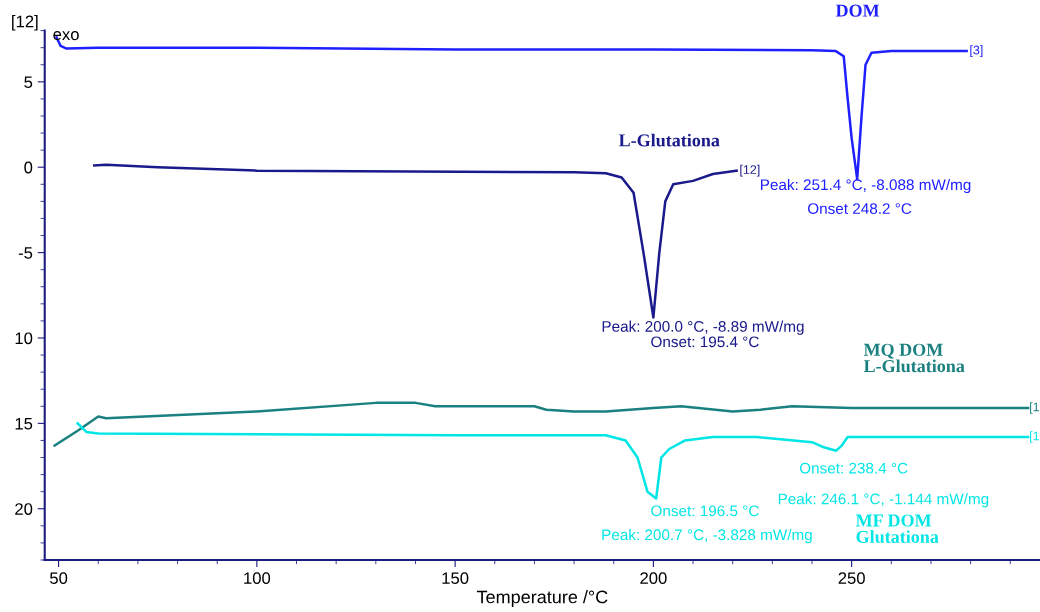  I want to click on y-tick-label: 10, so click(24, 338).